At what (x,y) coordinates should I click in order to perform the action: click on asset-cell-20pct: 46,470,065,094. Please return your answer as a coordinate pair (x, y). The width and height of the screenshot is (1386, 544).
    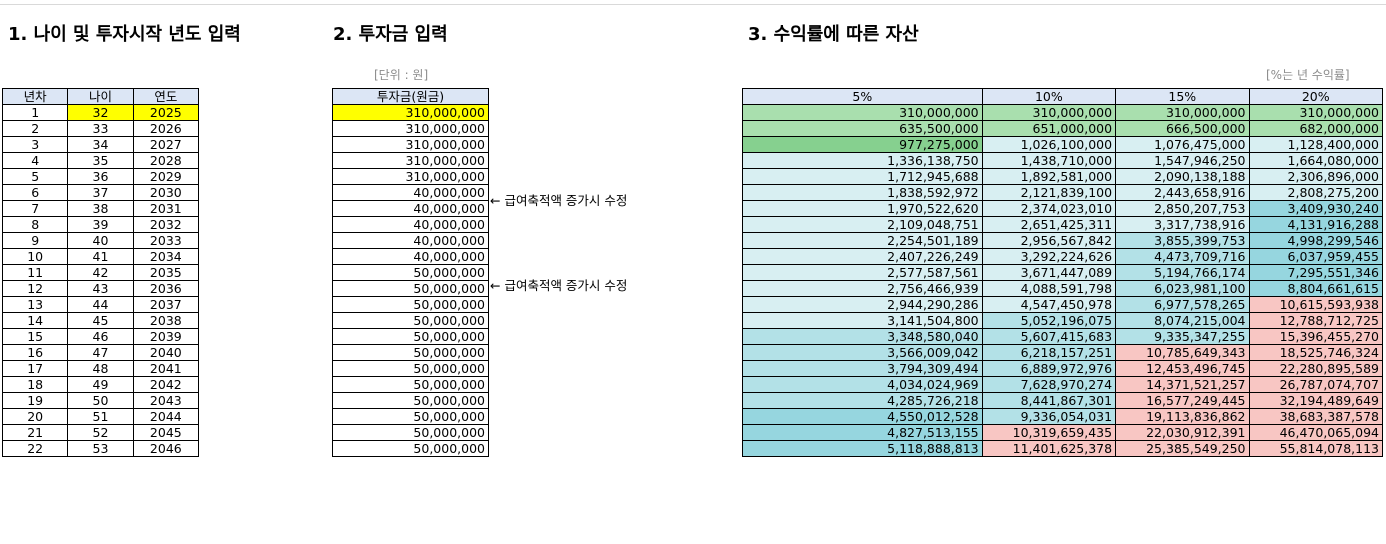
    Looking at the image, I should click on (1316, 432).